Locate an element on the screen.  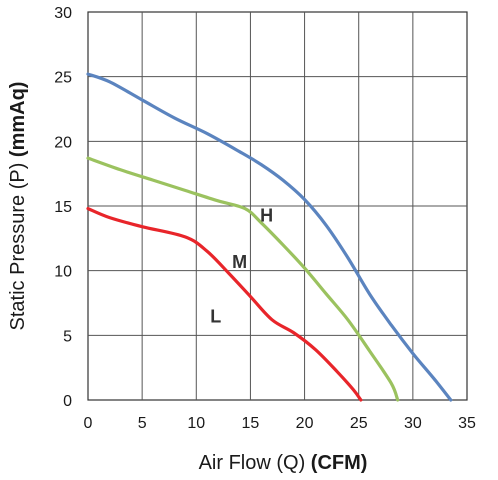
y-tick-labels: 0 5 10 15 20 25 30 is located at coordinates (63, 207).